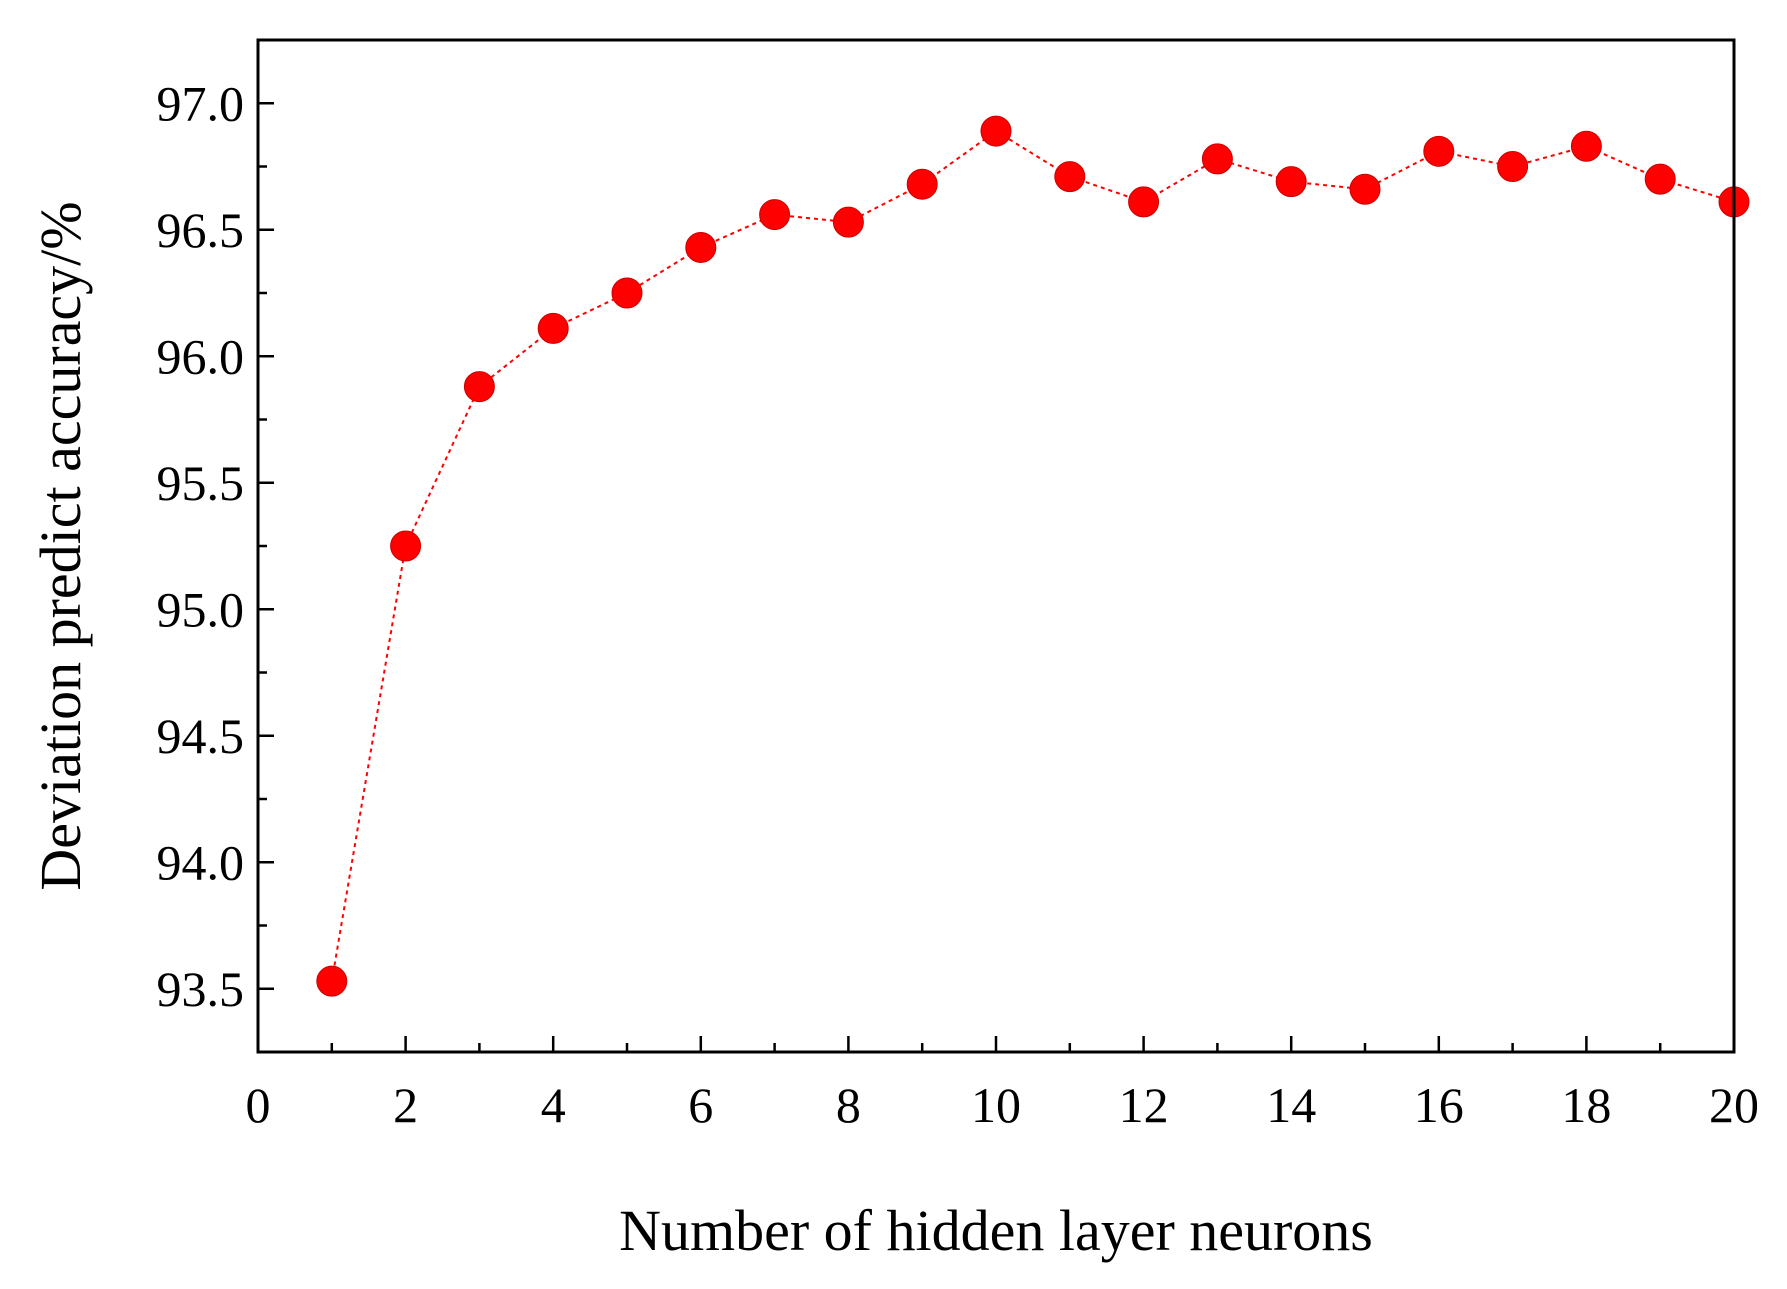 The image size is (1787, 1289). What do you see at coordinates (201, 230) in the screenshot?
I see `y-tick-label: 96.5` at bounding box center [201, 230].